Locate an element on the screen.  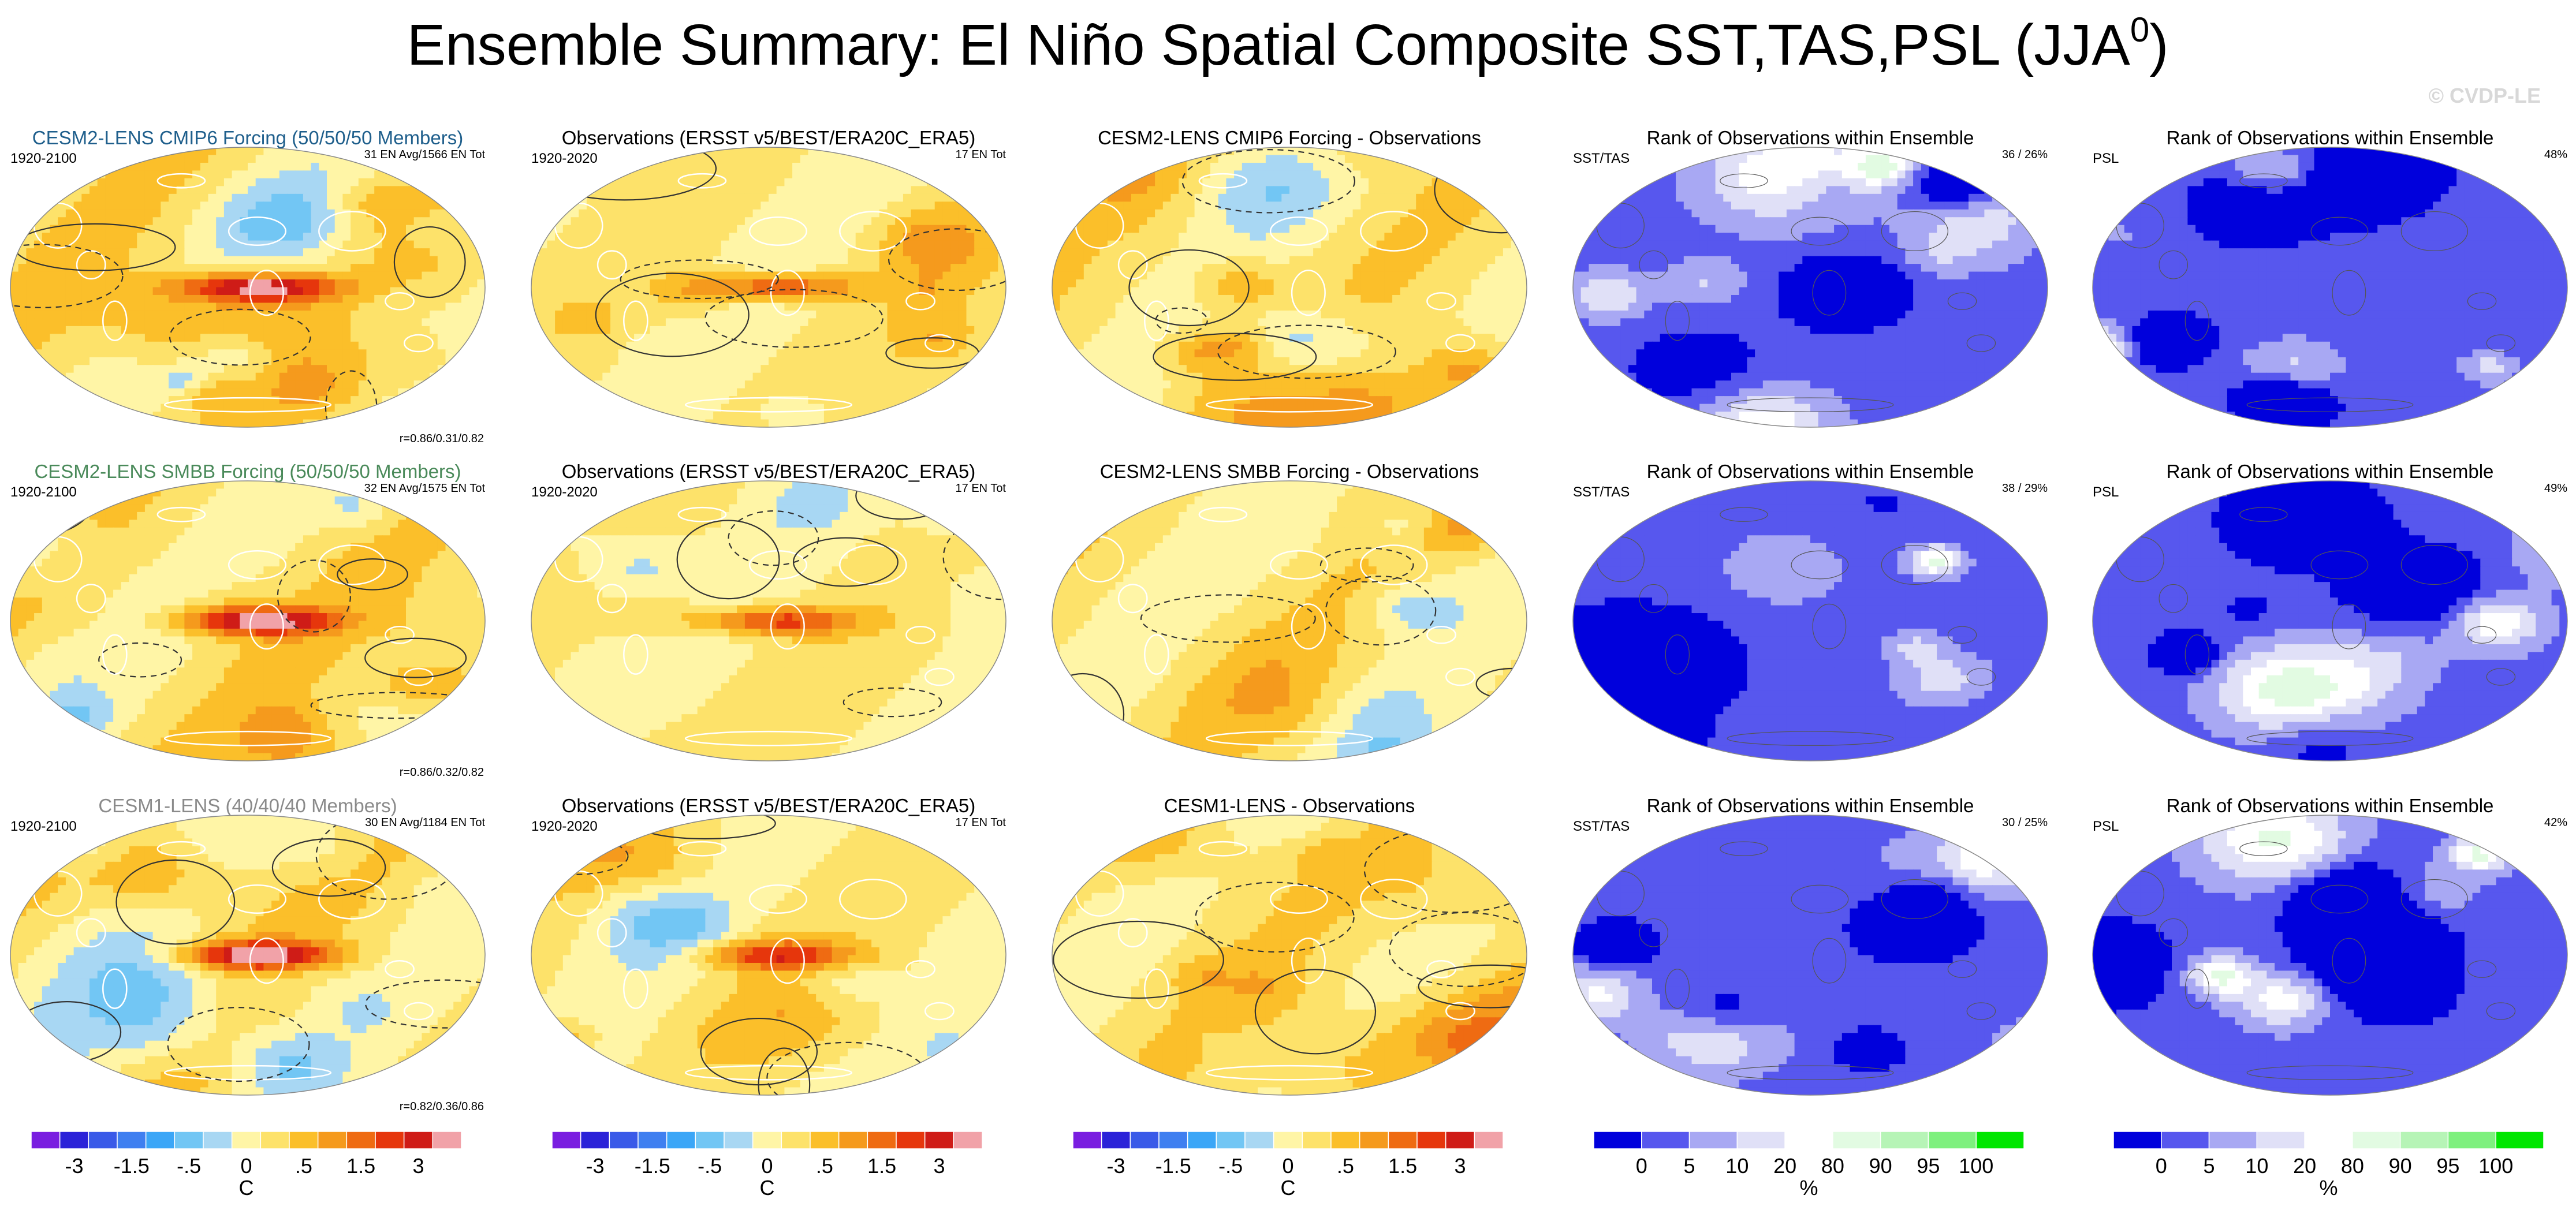
coastline is located at coordinates (768, 405).